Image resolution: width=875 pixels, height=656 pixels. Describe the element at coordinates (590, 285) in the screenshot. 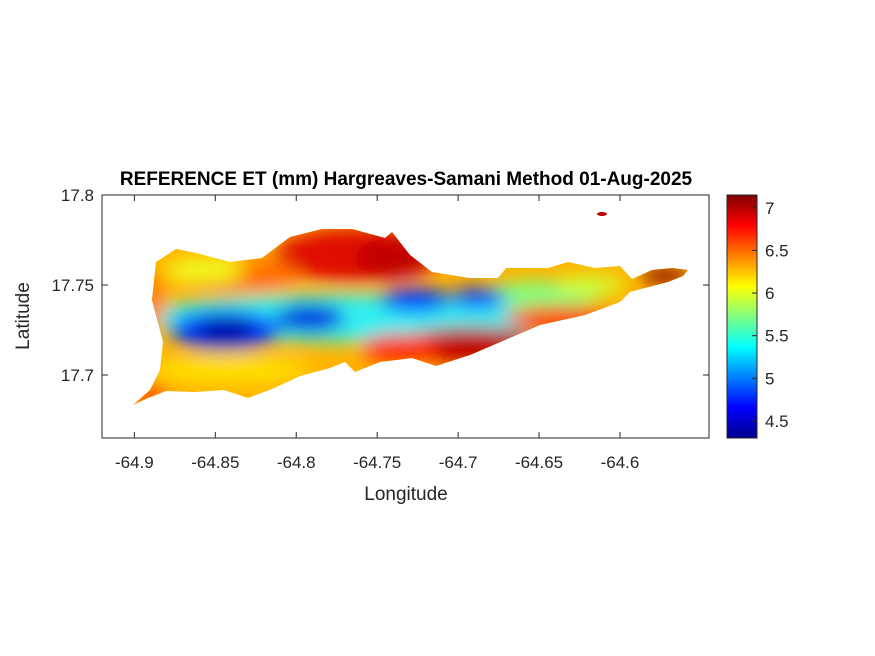

I see `blob-green-east` at that location.